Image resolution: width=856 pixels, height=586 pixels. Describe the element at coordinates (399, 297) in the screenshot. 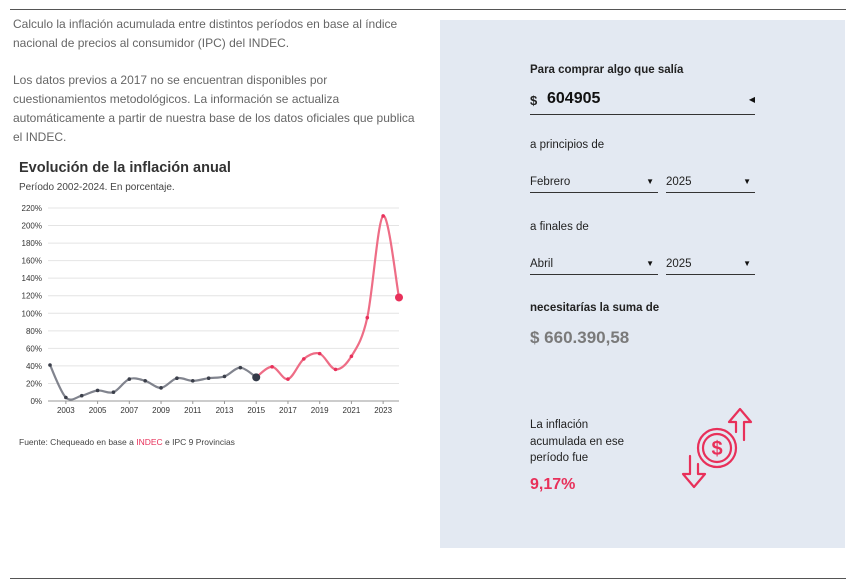

I see `data-point-2024-marker` at that location.